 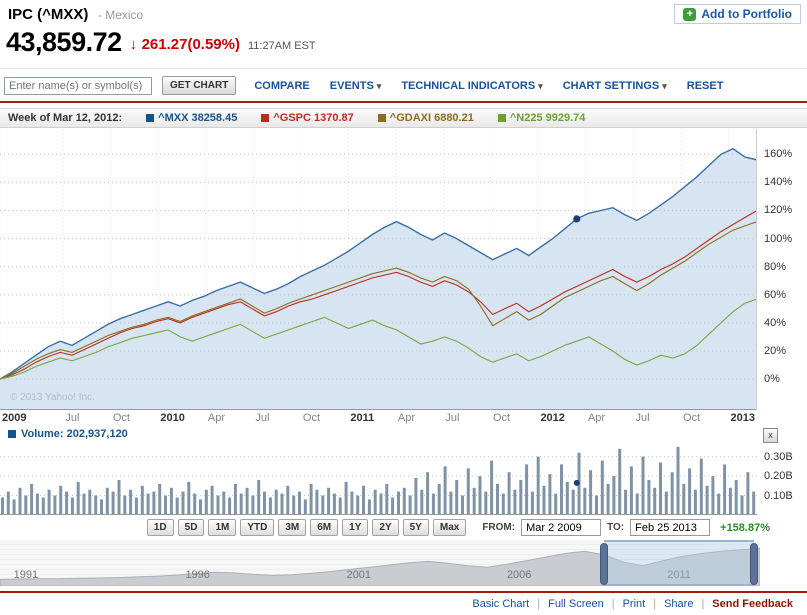 I want to click on from-label: FROM:, so click(x=499, y=527).